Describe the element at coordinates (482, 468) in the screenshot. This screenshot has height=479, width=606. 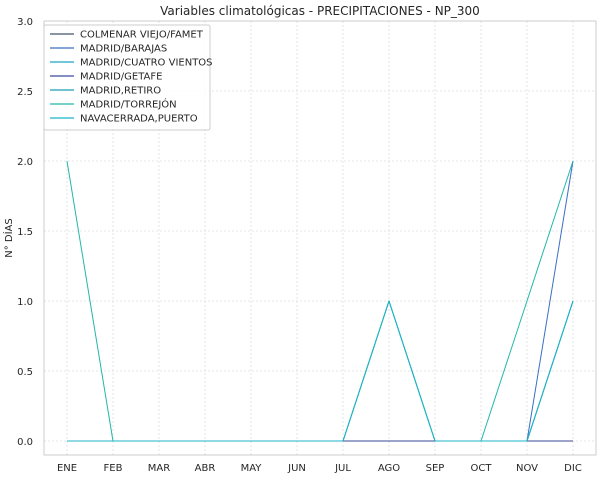
I see `x-tick-label: OCT` at that location.